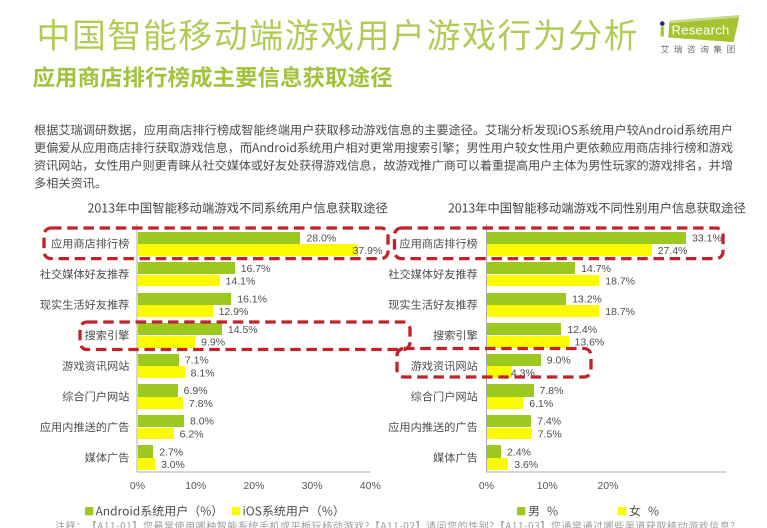  I want to click on svg-text: 37.9%, so click(368, 251).